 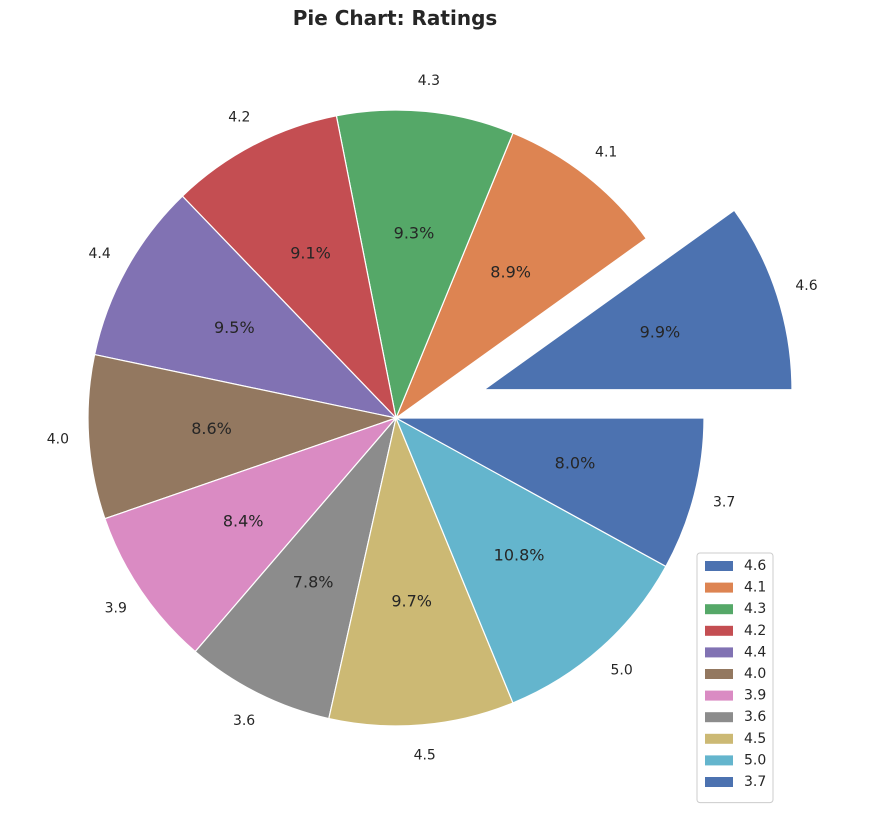 What do you see at coordinates (425, 756) in the screenshot?
I see `slice-label: 4.5` at bounding box center [425, 756].